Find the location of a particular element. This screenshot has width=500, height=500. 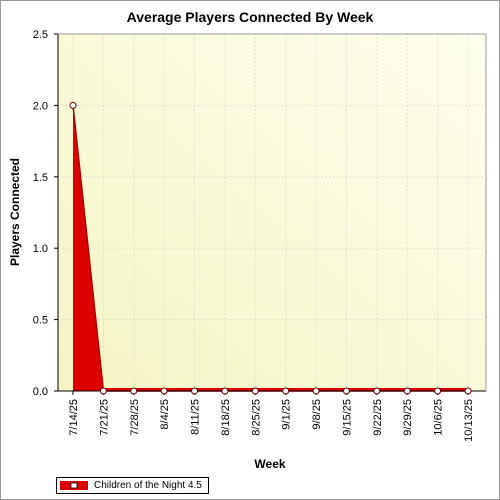

legend-marker is located at coordinates (74, 485).